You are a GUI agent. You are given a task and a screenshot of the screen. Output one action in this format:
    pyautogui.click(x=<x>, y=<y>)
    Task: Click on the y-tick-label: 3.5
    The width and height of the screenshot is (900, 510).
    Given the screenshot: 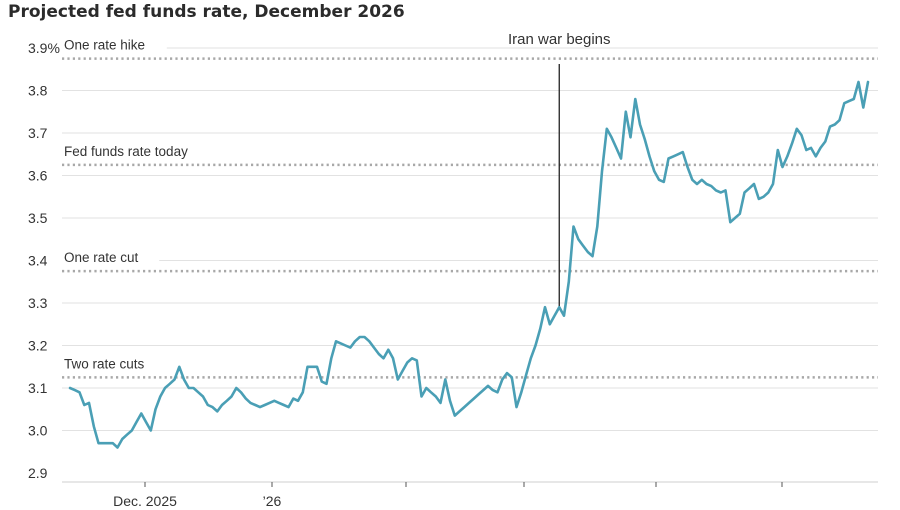 What is the action you would take?
    pyautogui.click(x=38, y=218)
    